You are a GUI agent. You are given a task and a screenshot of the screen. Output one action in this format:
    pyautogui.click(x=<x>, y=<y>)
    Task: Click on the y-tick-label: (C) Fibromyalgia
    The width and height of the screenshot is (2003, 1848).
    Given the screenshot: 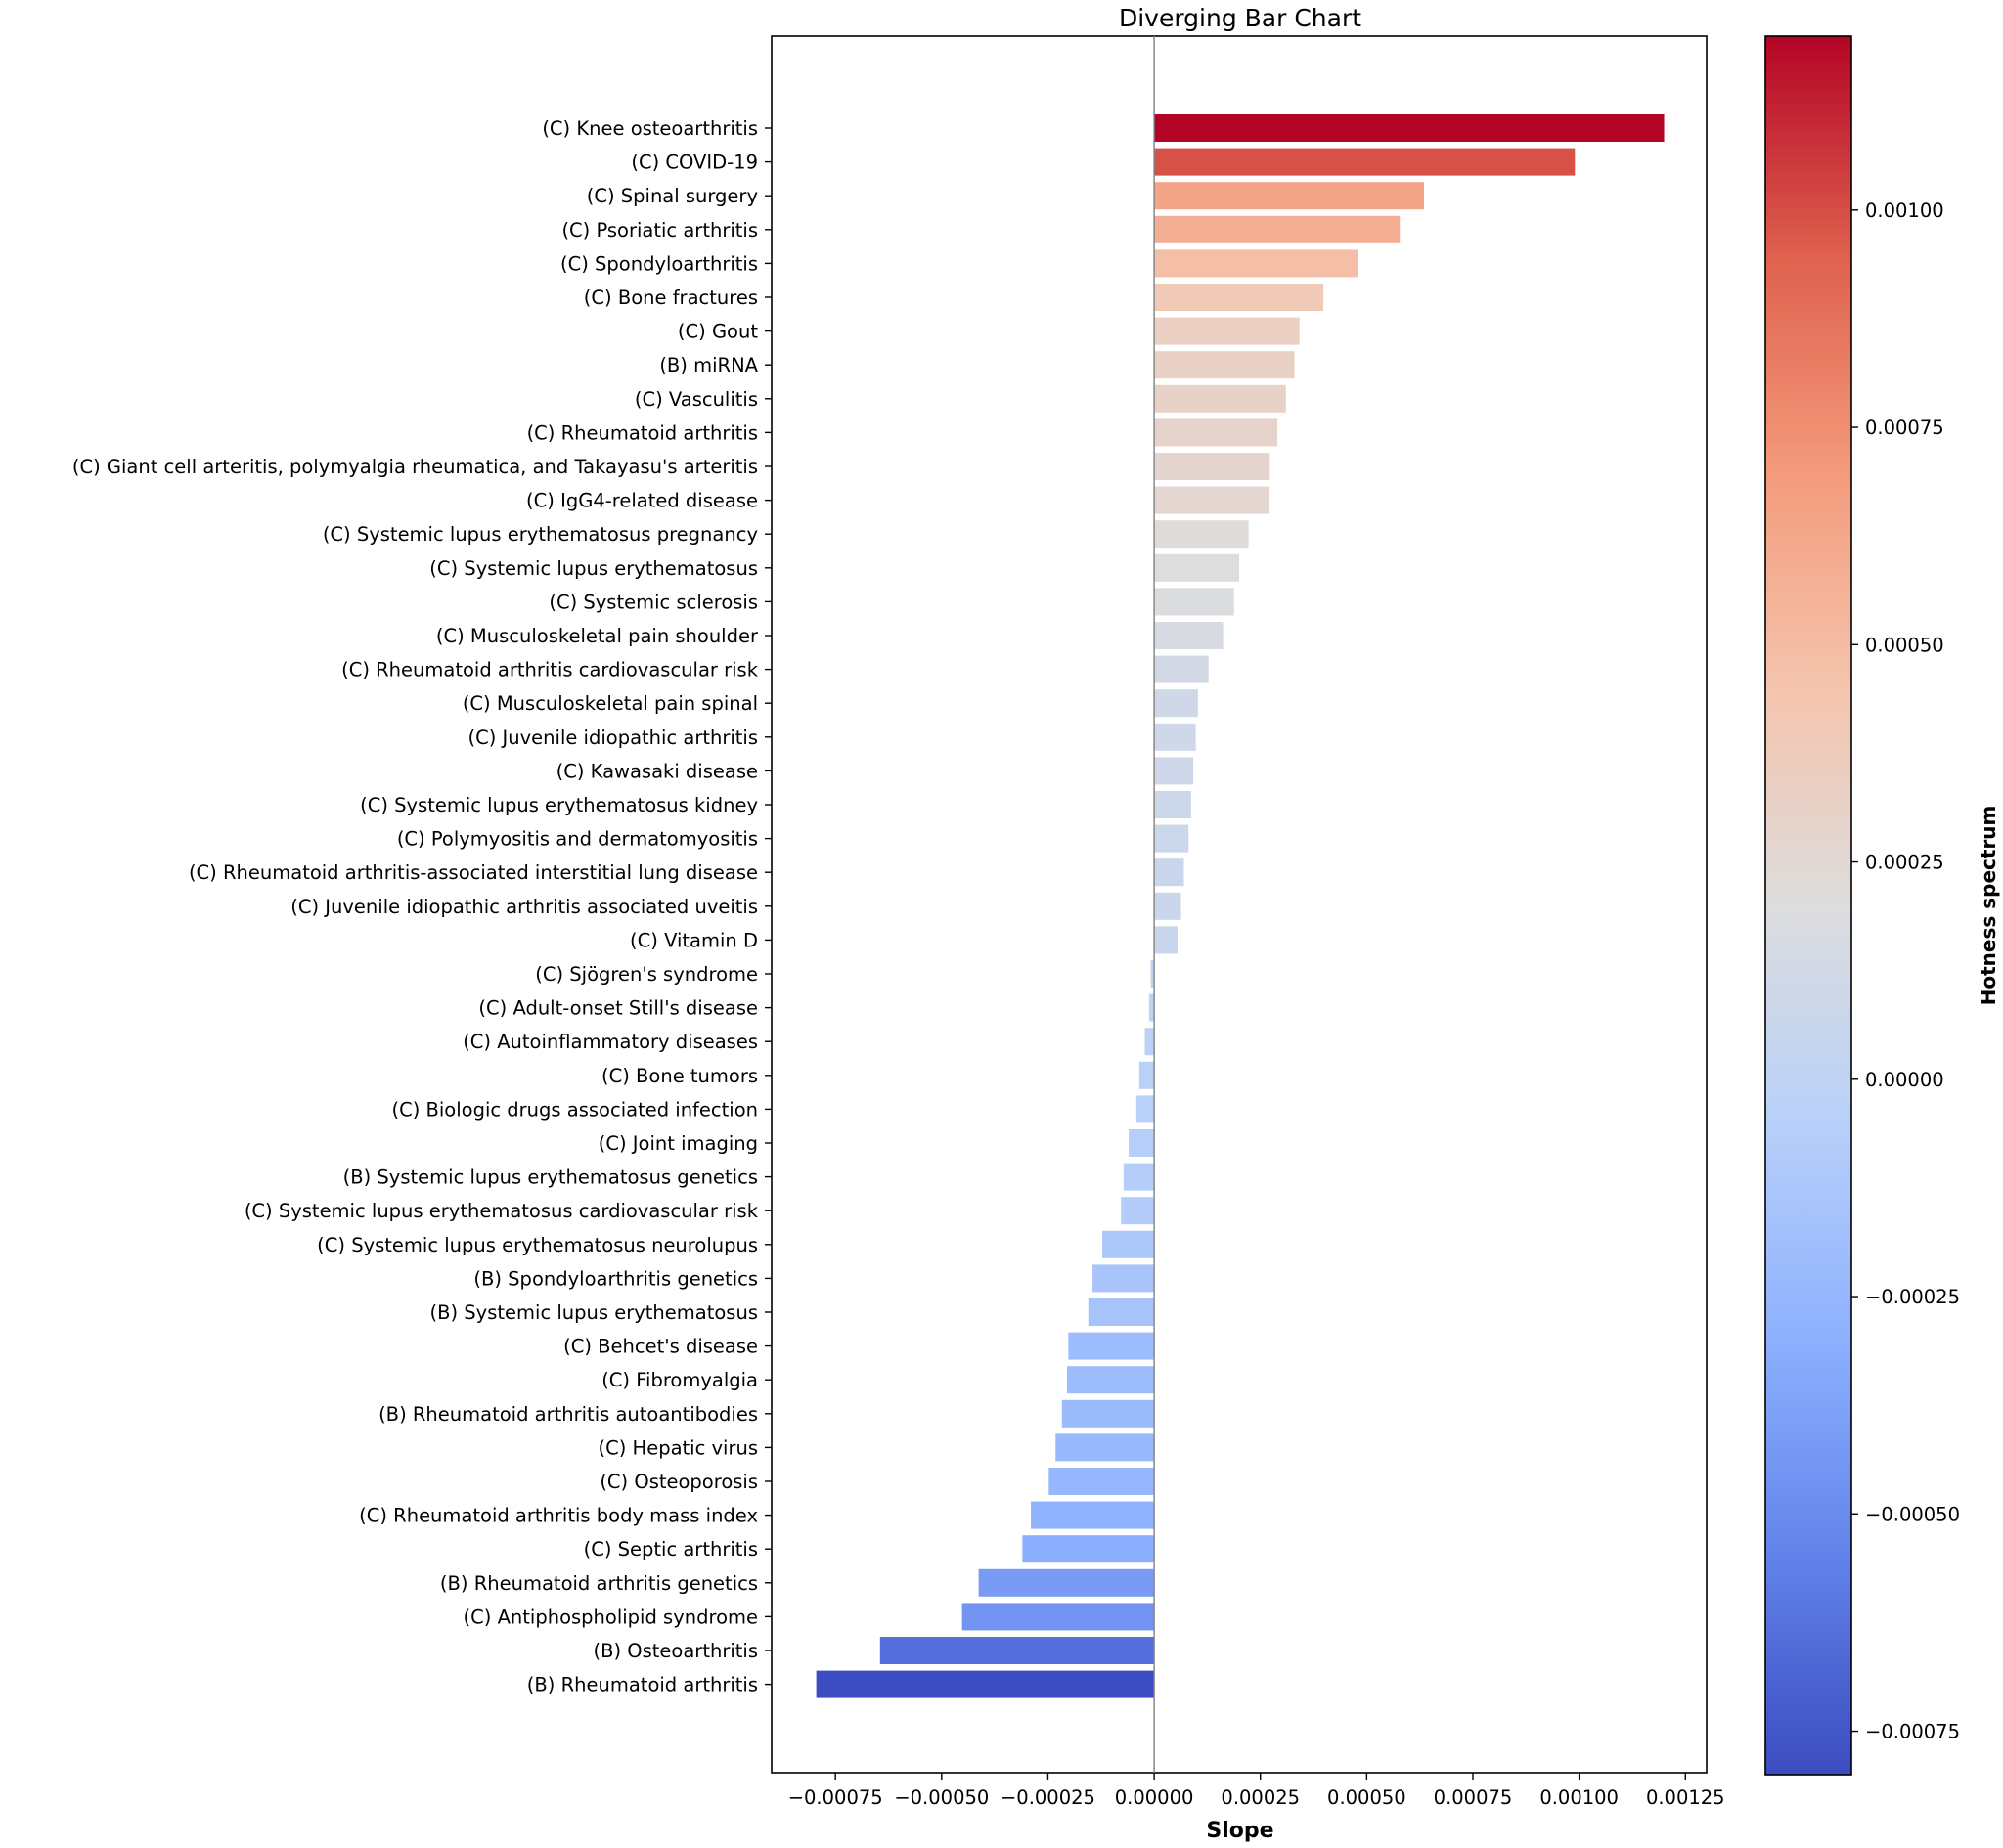 What is the action you would take?
    pyautogui.click(x=680, y=1380)
    